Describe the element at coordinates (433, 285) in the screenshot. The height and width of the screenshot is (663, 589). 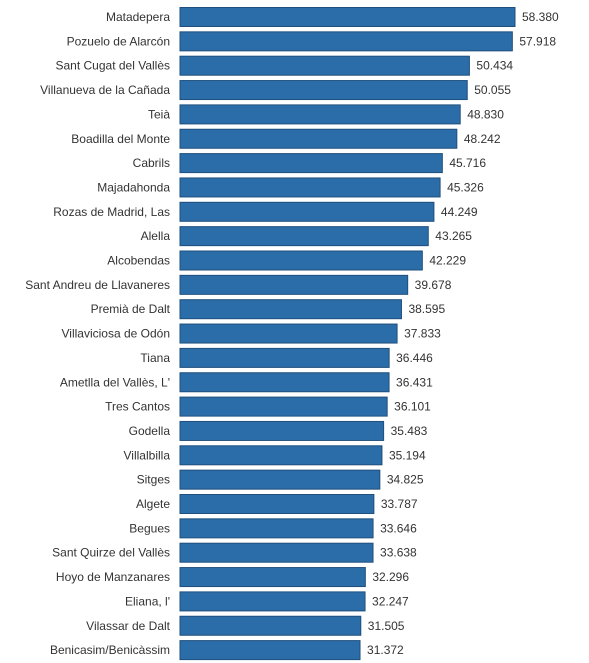
I see `value-label: 39.678` at that location.